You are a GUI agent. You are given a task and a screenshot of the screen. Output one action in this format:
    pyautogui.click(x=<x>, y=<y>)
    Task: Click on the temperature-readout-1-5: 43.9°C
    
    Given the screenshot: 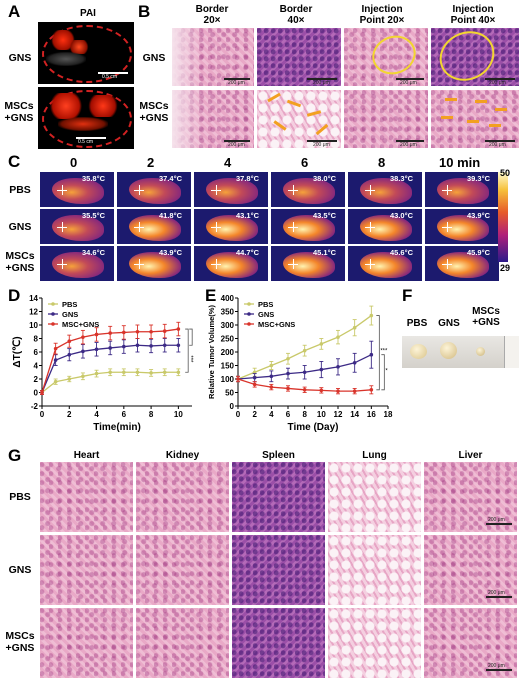 What is the action you would take?
    pyautogui.click(x=479, y=215)
    